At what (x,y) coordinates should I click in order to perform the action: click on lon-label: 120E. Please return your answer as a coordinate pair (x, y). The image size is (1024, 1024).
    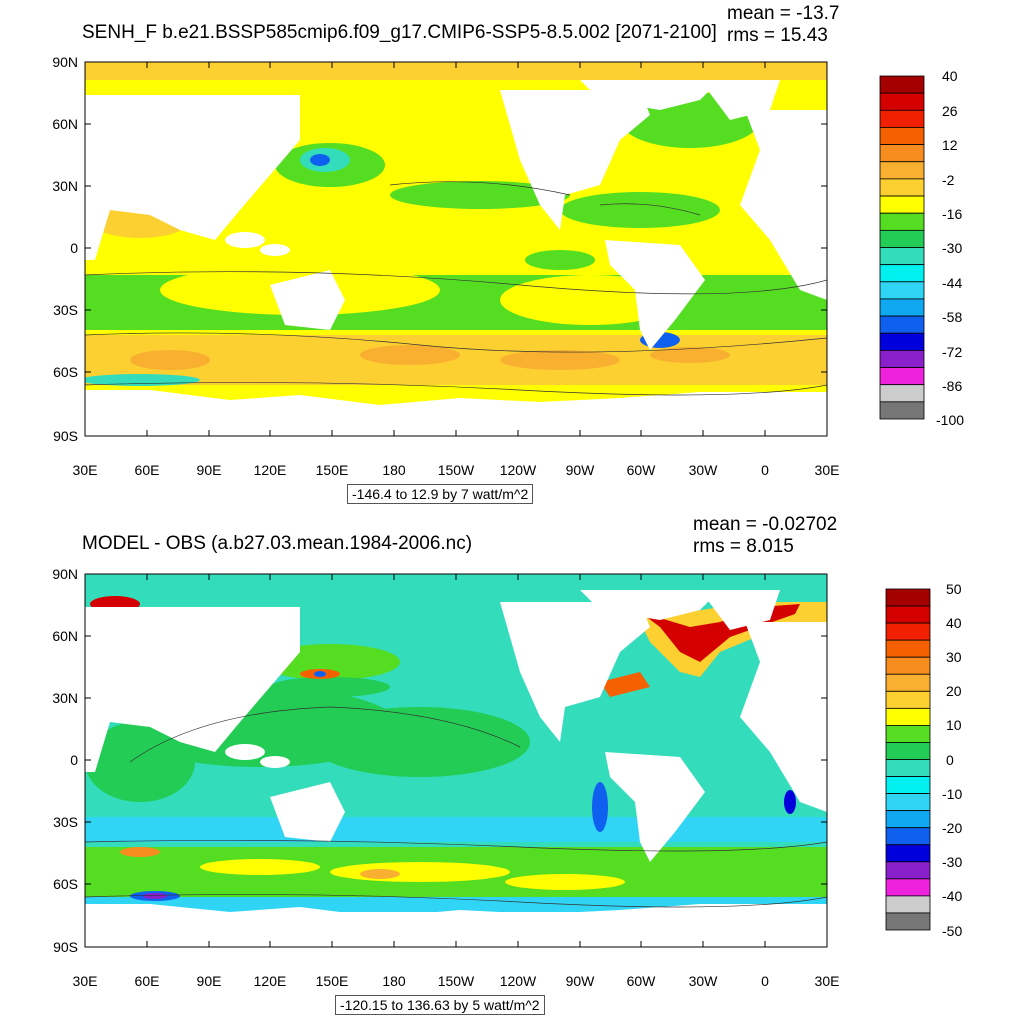
    Looking at the image, I should click on (270, 470).